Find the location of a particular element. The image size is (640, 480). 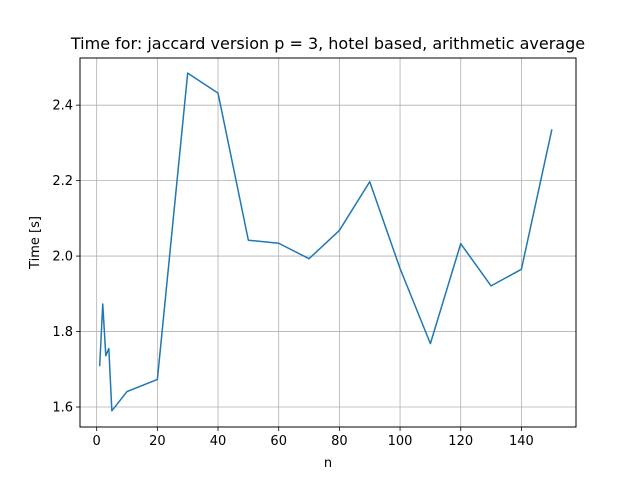

x-tick-label: 0 is located at coordinates (97, 441).